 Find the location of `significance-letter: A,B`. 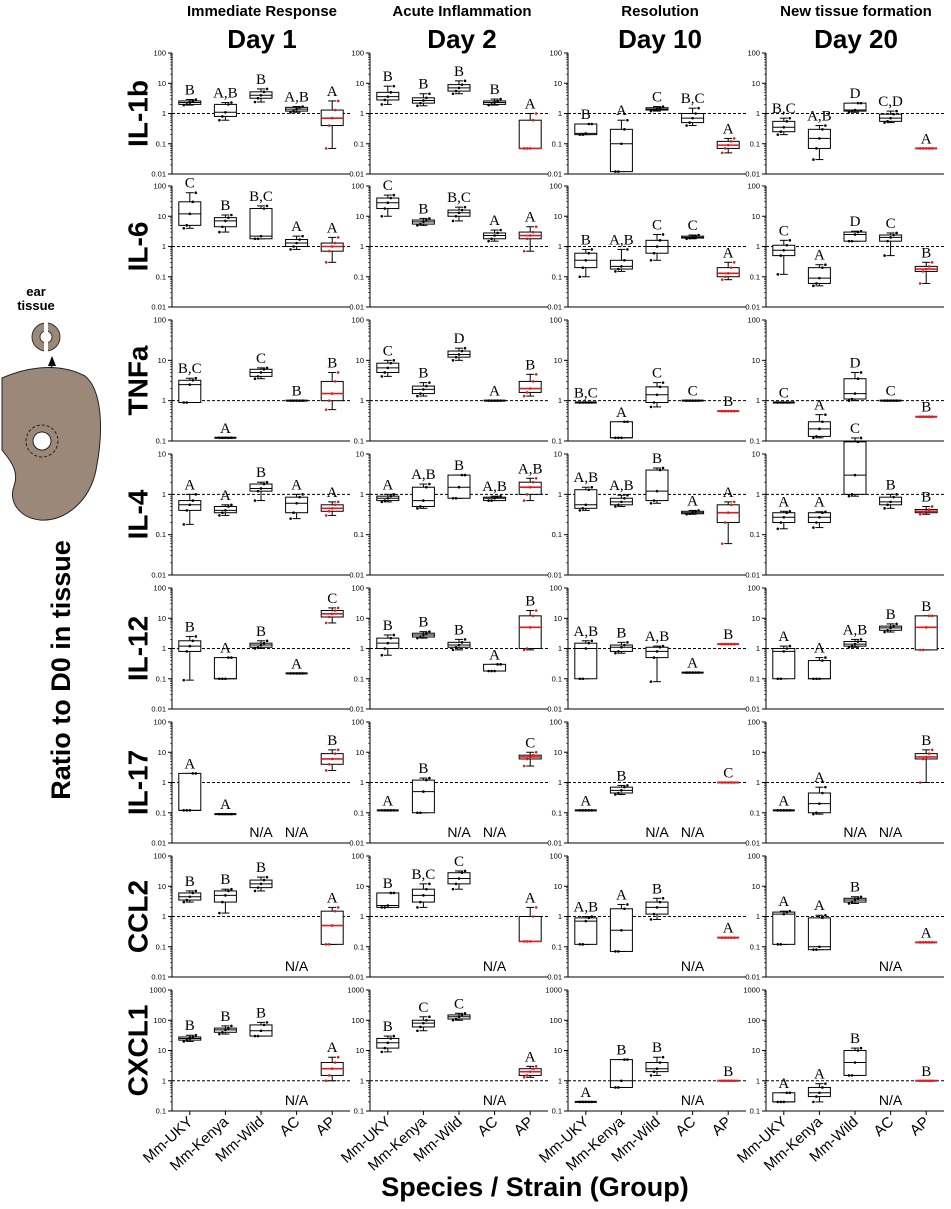

significance-letter: A,B is located at coordinates (819, 117).